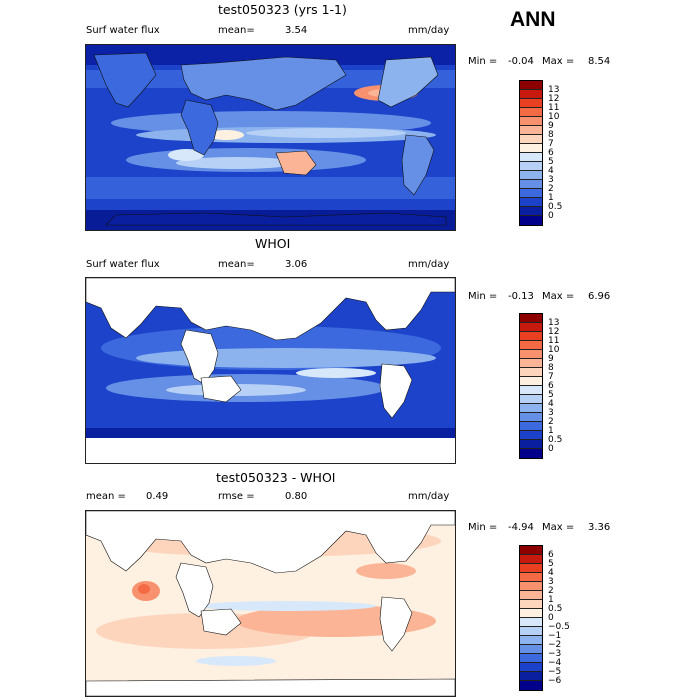  What do you see at coordinates (429, 30) in the screenshot?
I see `panel1-units: mm/day` at bounding box center [429, 30].